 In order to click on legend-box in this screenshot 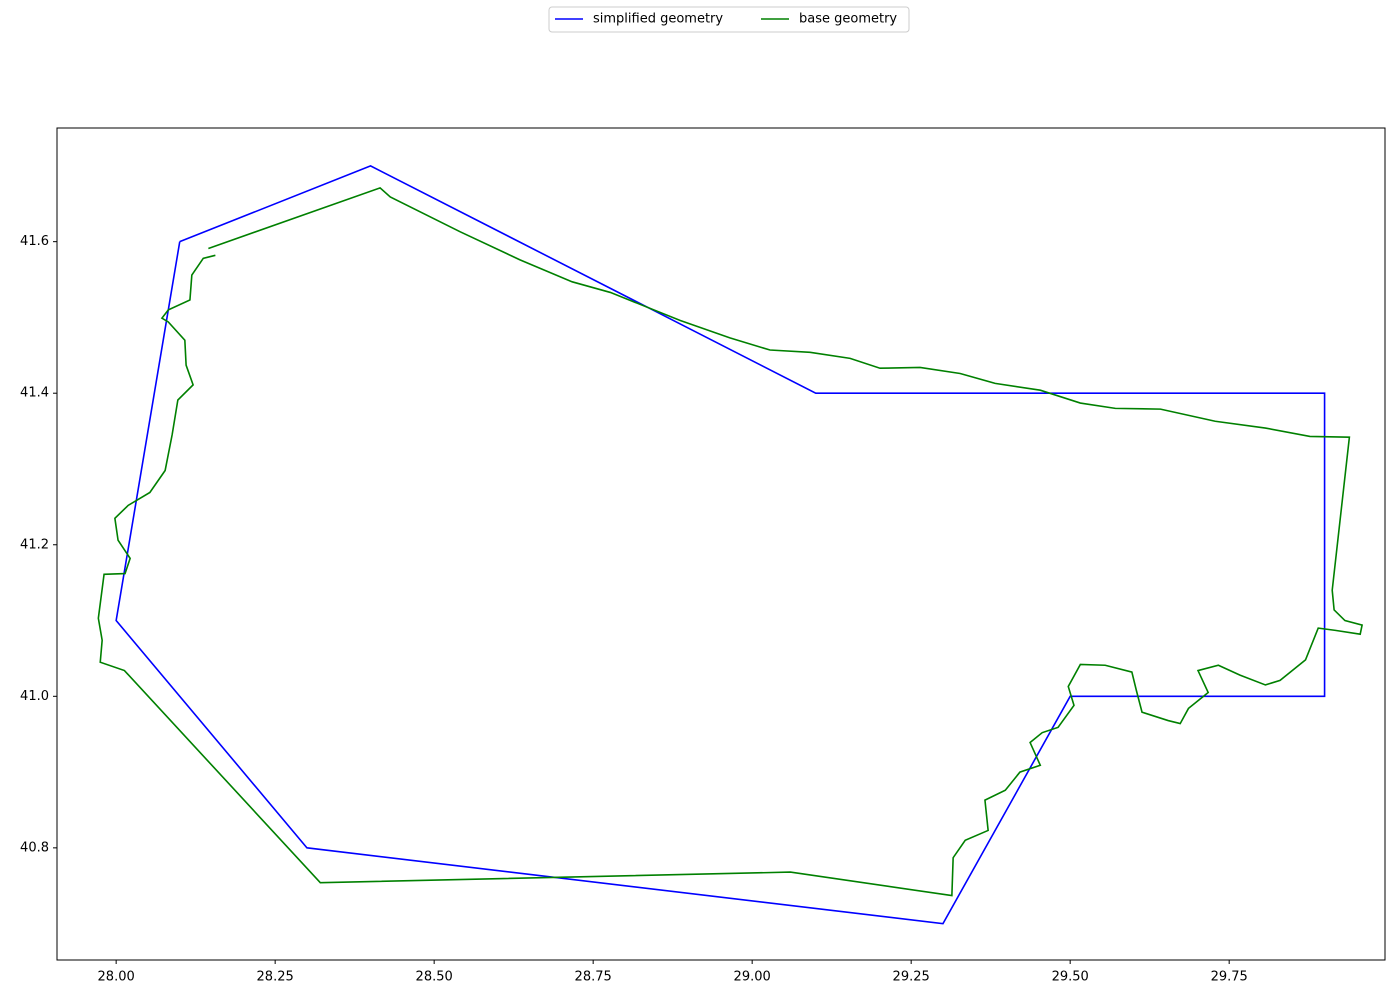, I will do `click(729, 19)`.